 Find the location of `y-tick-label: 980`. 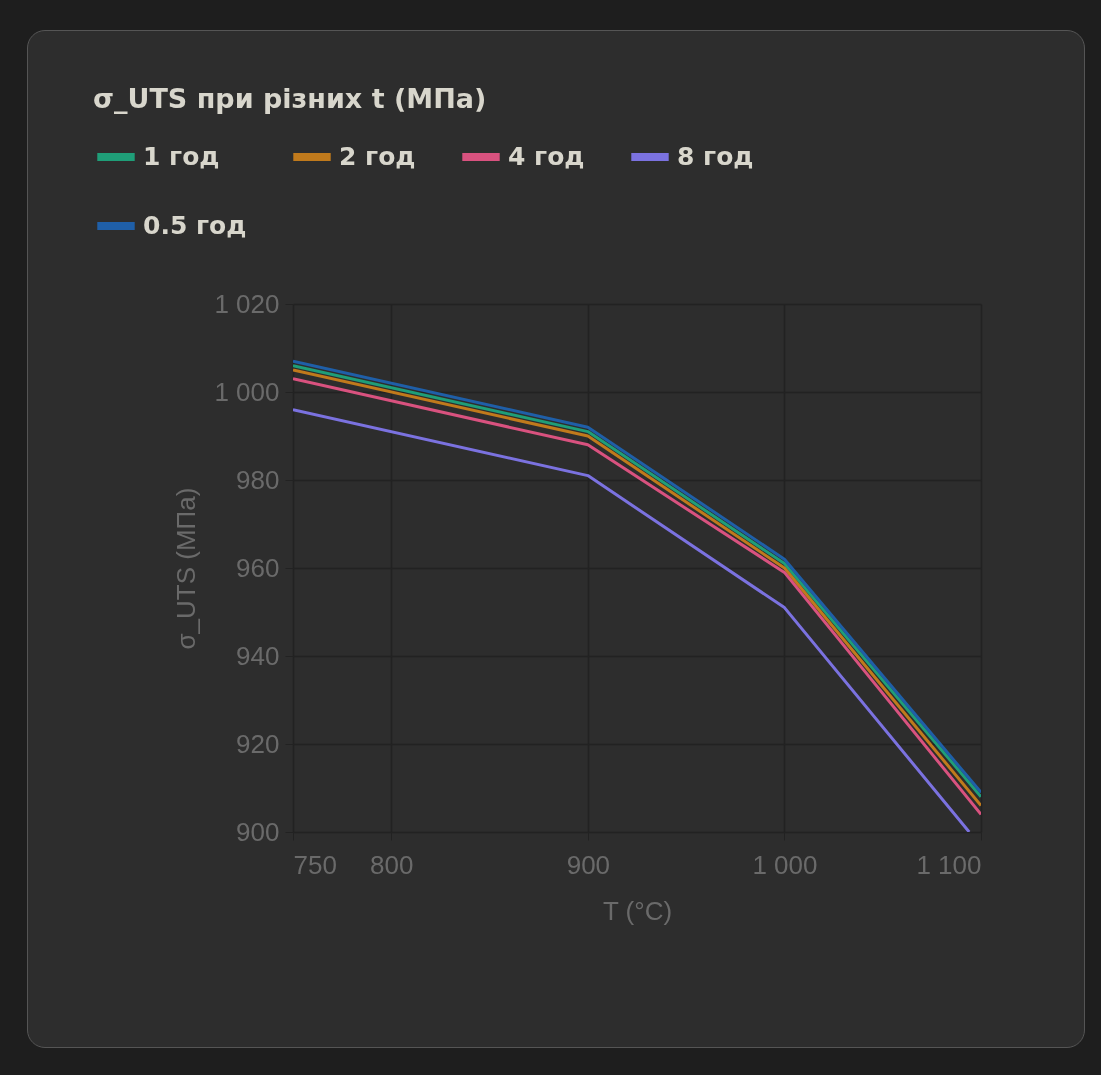

y-tick-label: 980 is located at coordinates (258, 479).